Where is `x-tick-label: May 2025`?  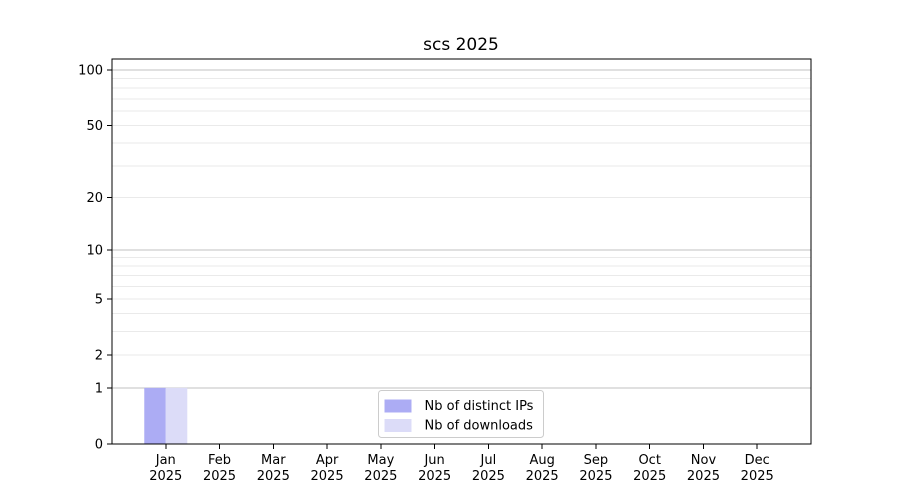 x-tick-label: May 2025 is located at coordinates (380, 468).